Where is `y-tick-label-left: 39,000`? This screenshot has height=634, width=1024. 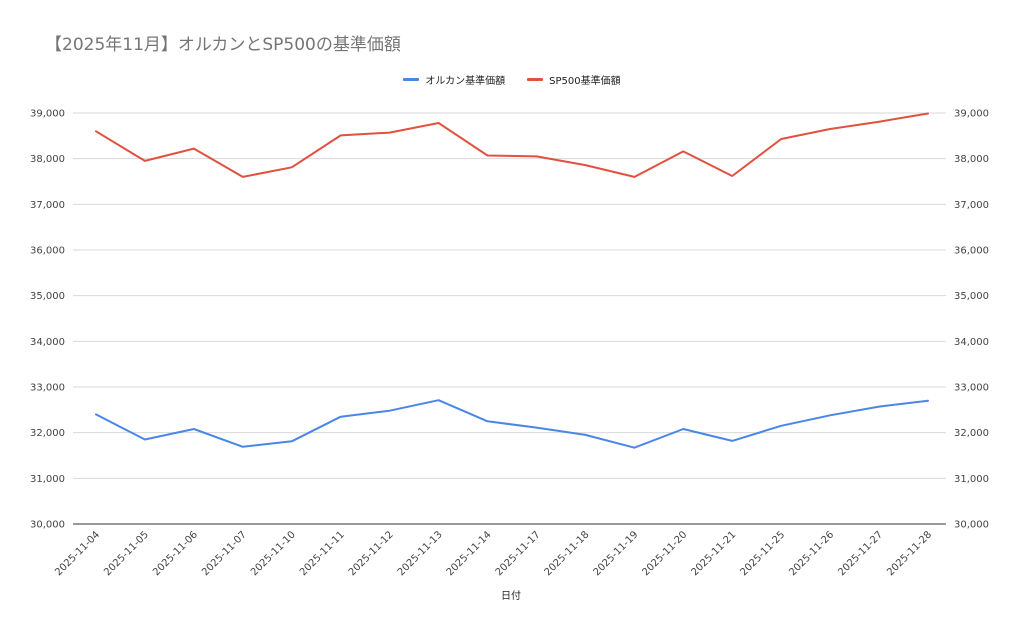
y-tick-label-left: 39,000 is located at coordinates (47, 114).